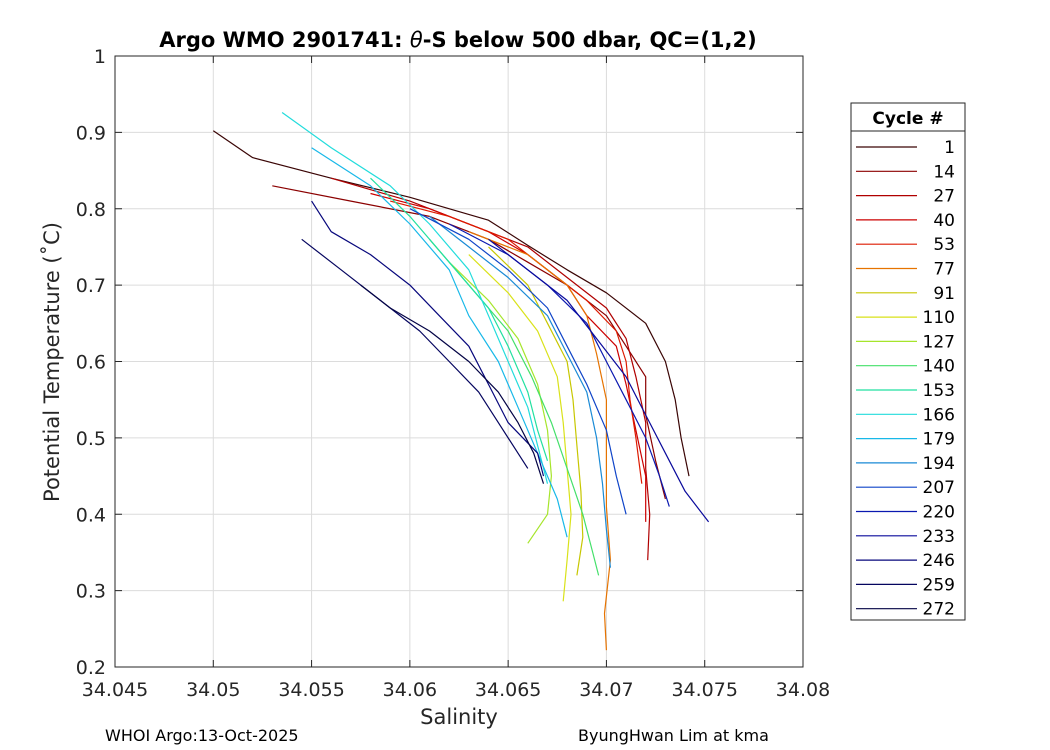 This screenshot has height=750, width=1050. What do you see at coordinates (100, 57) in the screenshot?
I see `y-tick-label: 1` at bounding box center [100, 57].